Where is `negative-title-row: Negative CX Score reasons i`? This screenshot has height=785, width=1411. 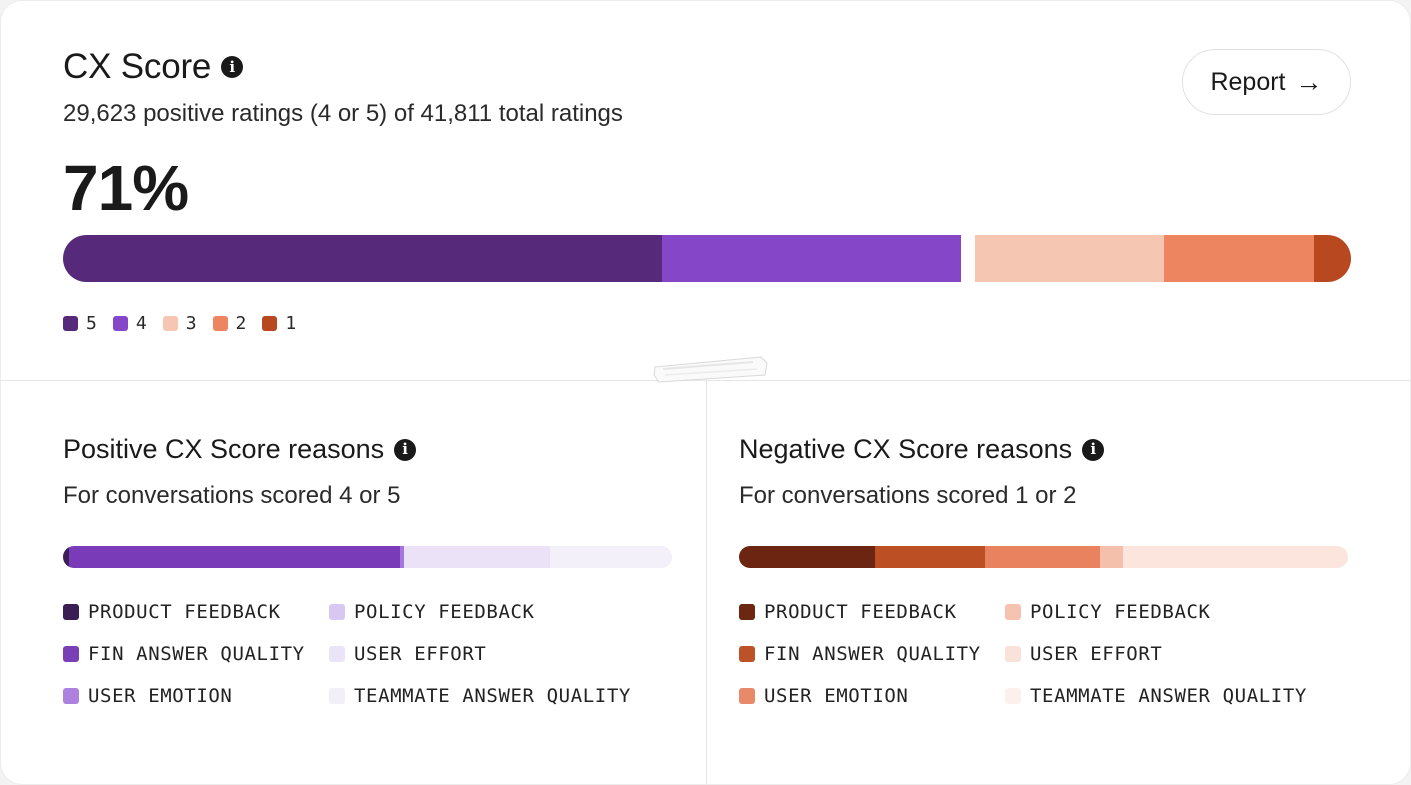
negative-title-row: Negative CX Score reasons i is located at coordinates (922, 449).